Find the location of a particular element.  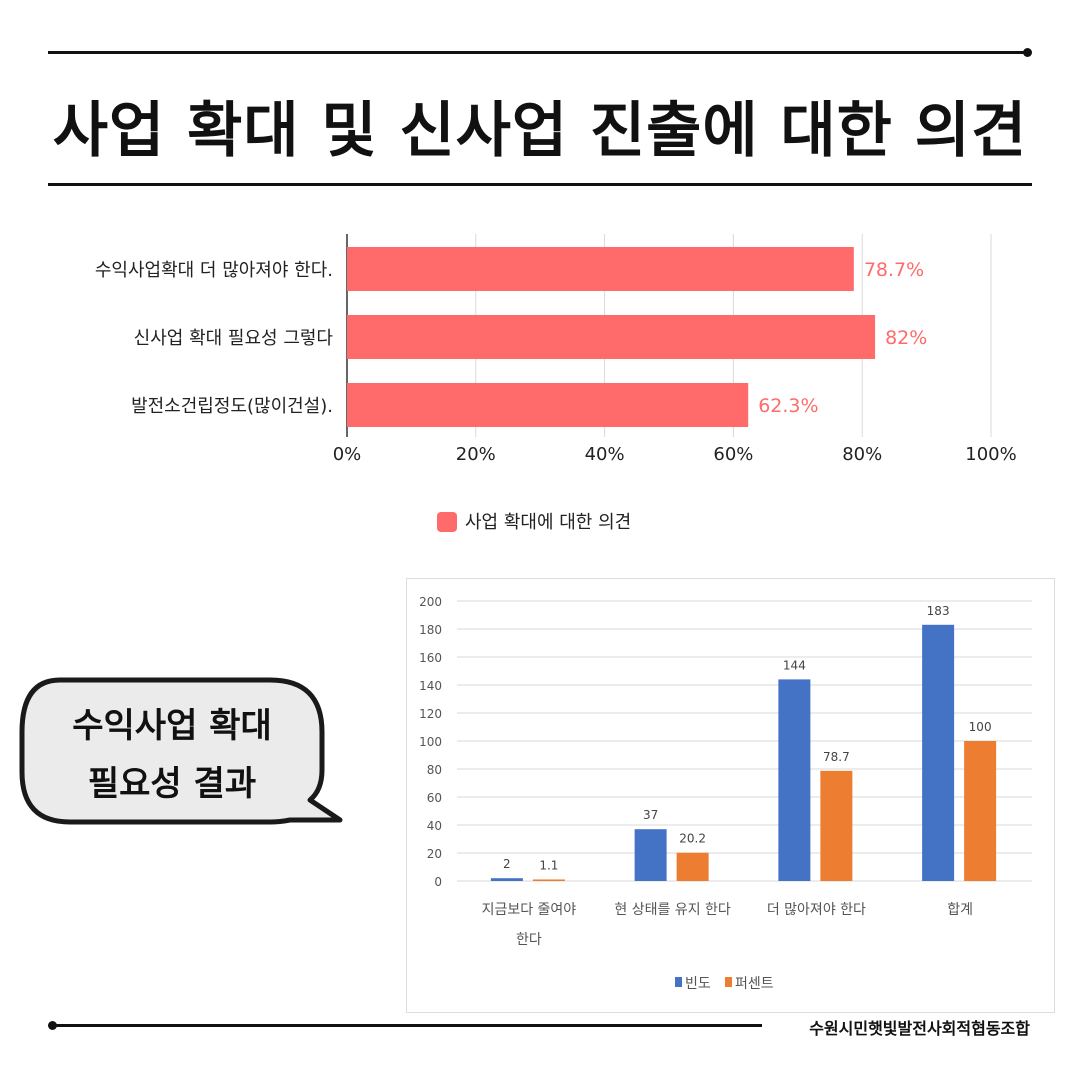

y-tick-label: 80 is located at coordinates (434, 770).